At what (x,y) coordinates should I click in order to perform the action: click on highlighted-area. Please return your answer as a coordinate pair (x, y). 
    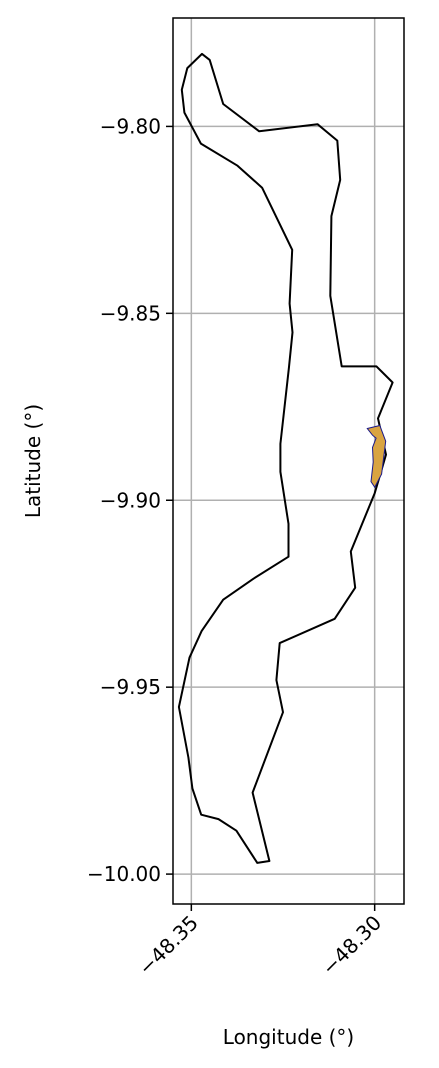
    Looking at the image, I should click on (376, 457).